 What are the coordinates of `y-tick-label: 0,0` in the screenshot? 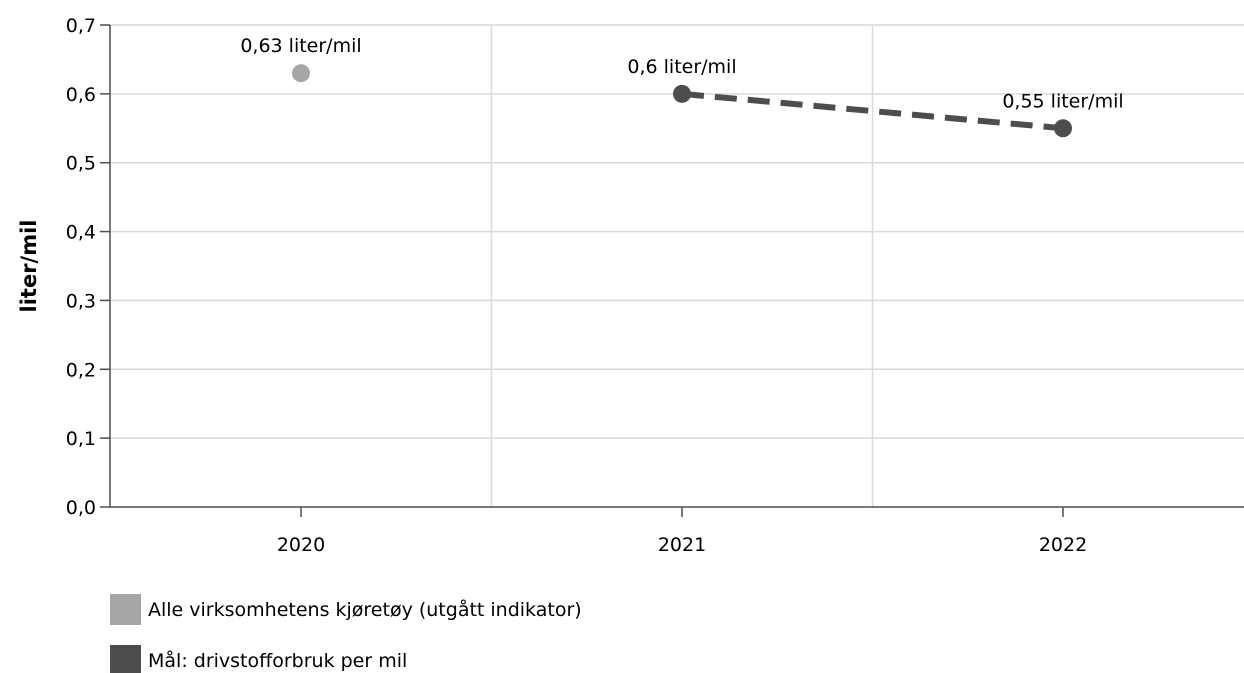 It's located at (81, 508).